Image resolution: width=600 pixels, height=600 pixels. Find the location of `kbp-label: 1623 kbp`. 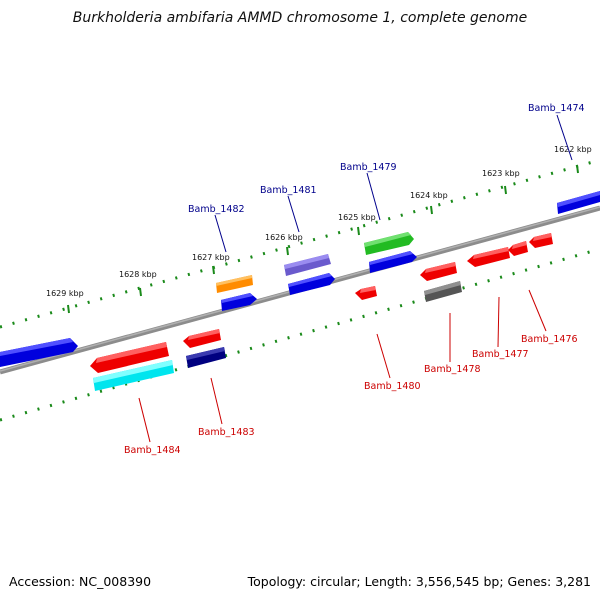

kbp-label: 1623 kbp is located at coordinates (501, 173).